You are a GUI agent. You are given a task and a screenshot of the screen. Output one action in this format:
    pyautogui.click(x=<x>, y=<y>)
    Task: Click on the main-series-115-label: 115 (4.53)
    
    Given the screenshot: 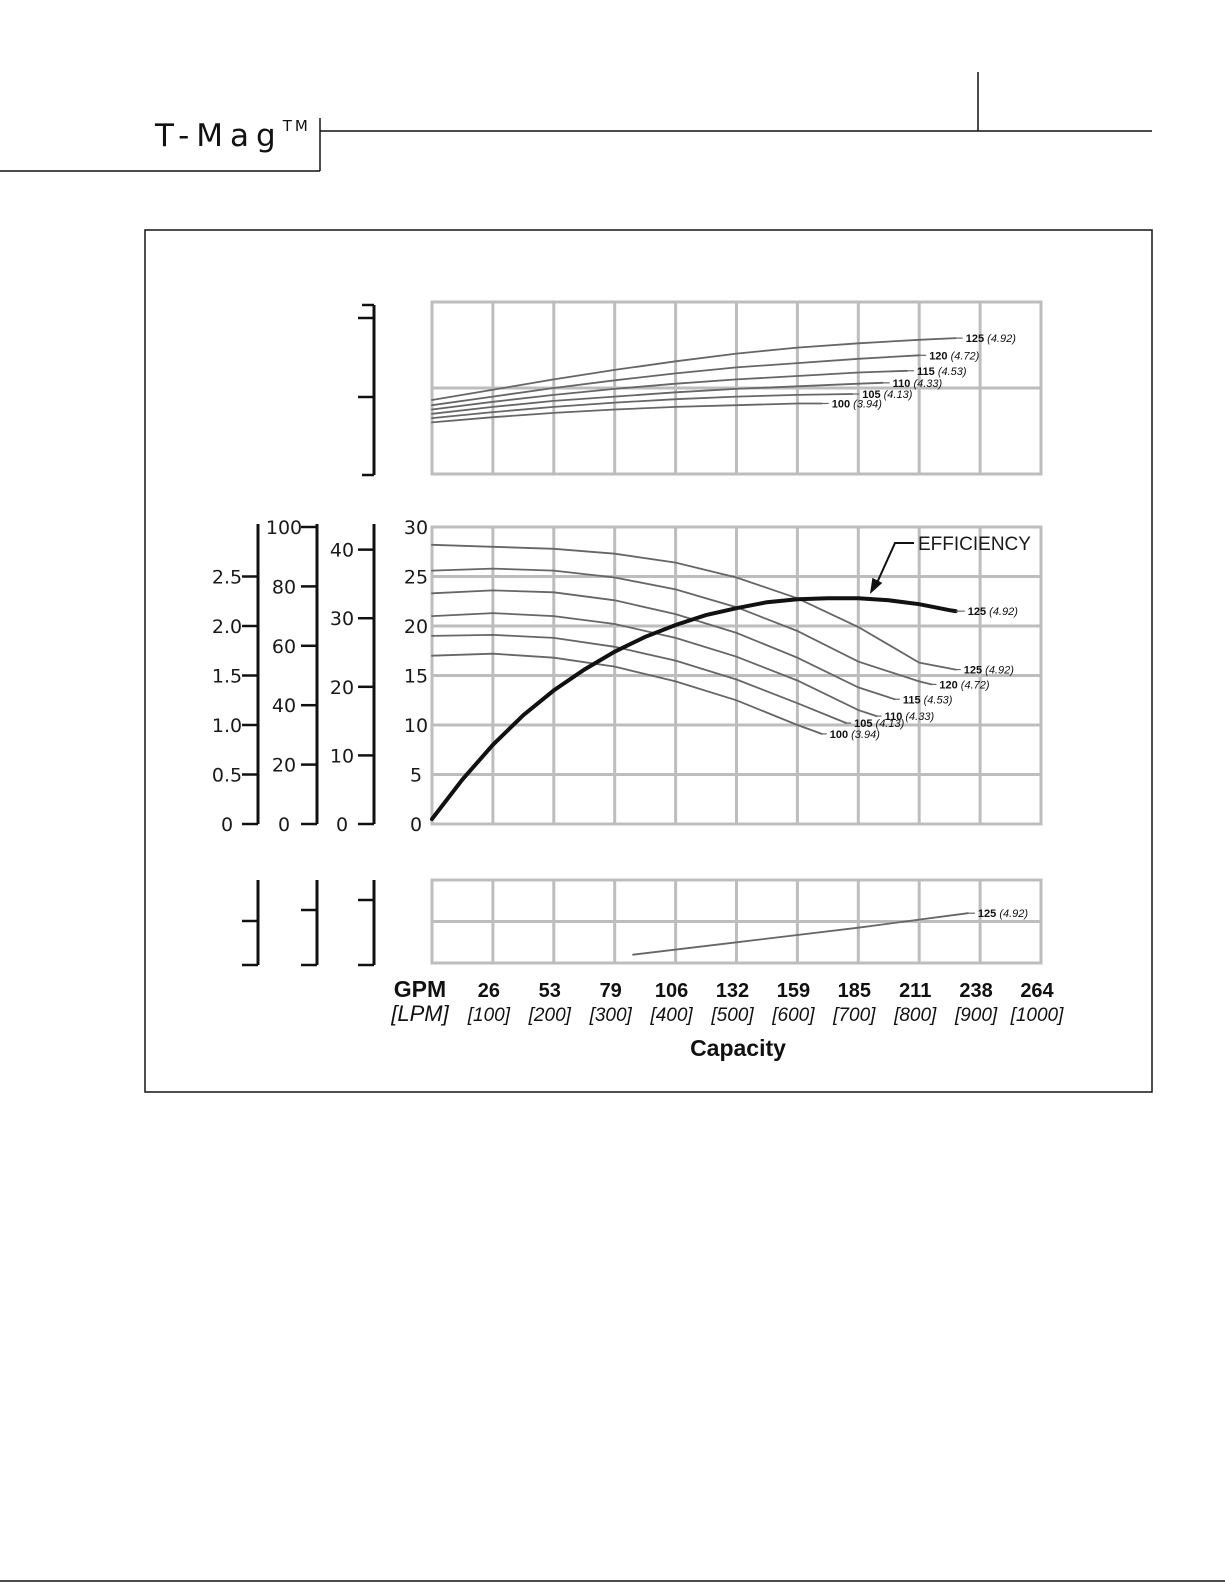 What is the action you would take?
    pyautogui.click(x=928, y=700)
    